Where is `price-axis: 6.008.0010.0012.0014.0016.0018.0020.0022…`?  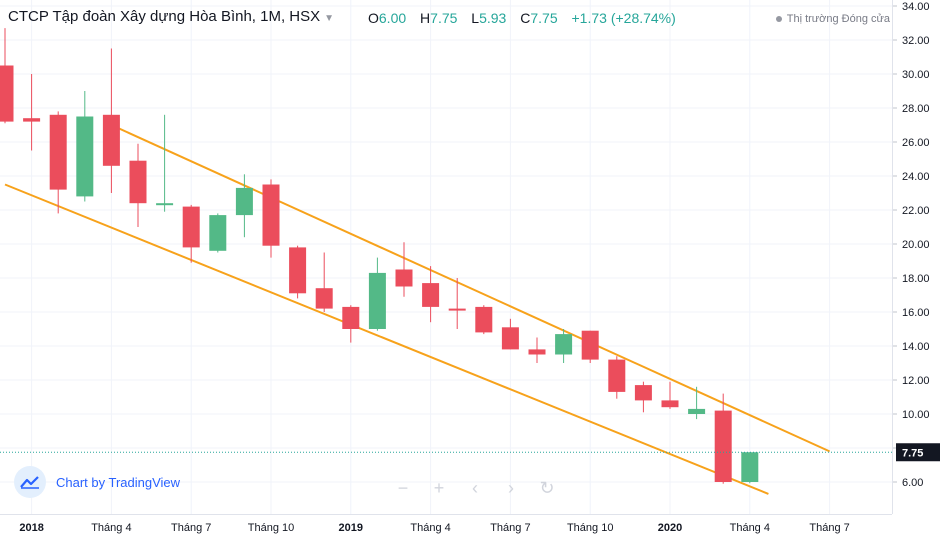 price-axis: 6.008.0010.0012.0014.0016.0018.0020.0022… is located at coordinates (917, 257).